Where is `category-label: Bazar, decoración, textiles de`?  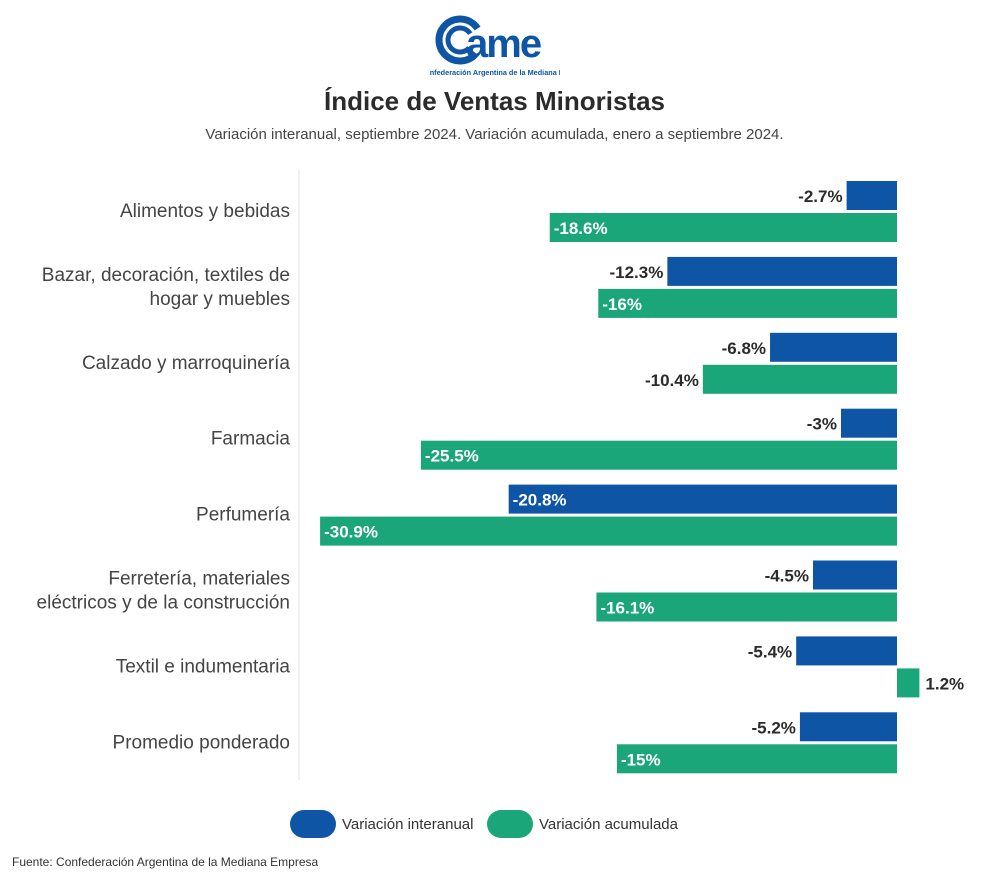 category-label: Bazar, decoración, textiles de is located at coordinates (166, 275).